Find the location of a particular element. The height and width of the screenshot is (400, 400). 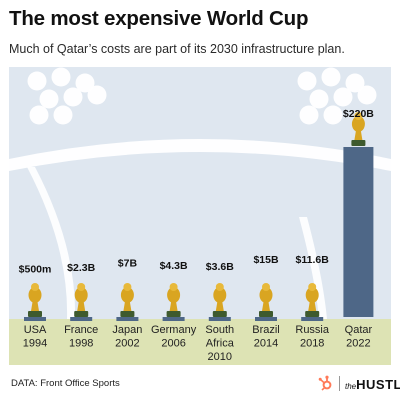

bar is located at coordinates (358, 232).